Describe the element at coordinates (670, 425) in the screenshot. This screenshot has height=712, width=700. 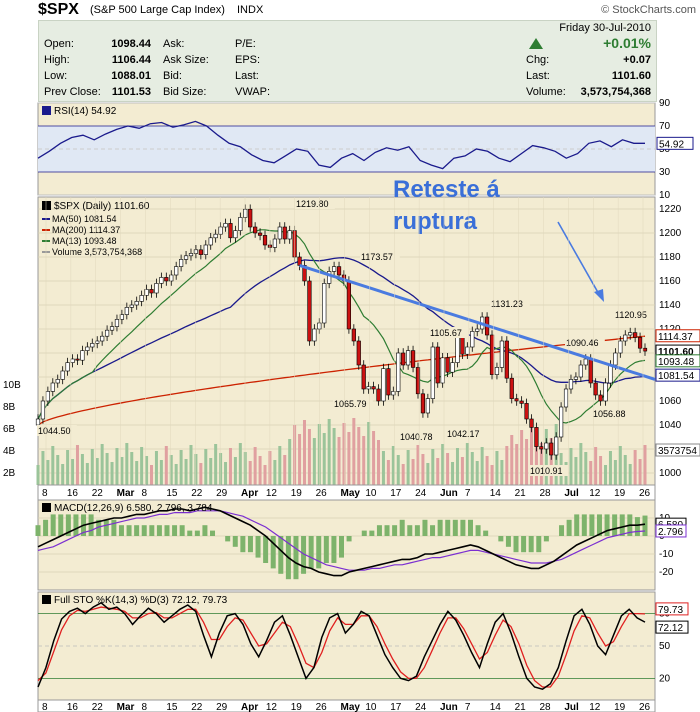
I see `price-tick-label: 1040` at that location.